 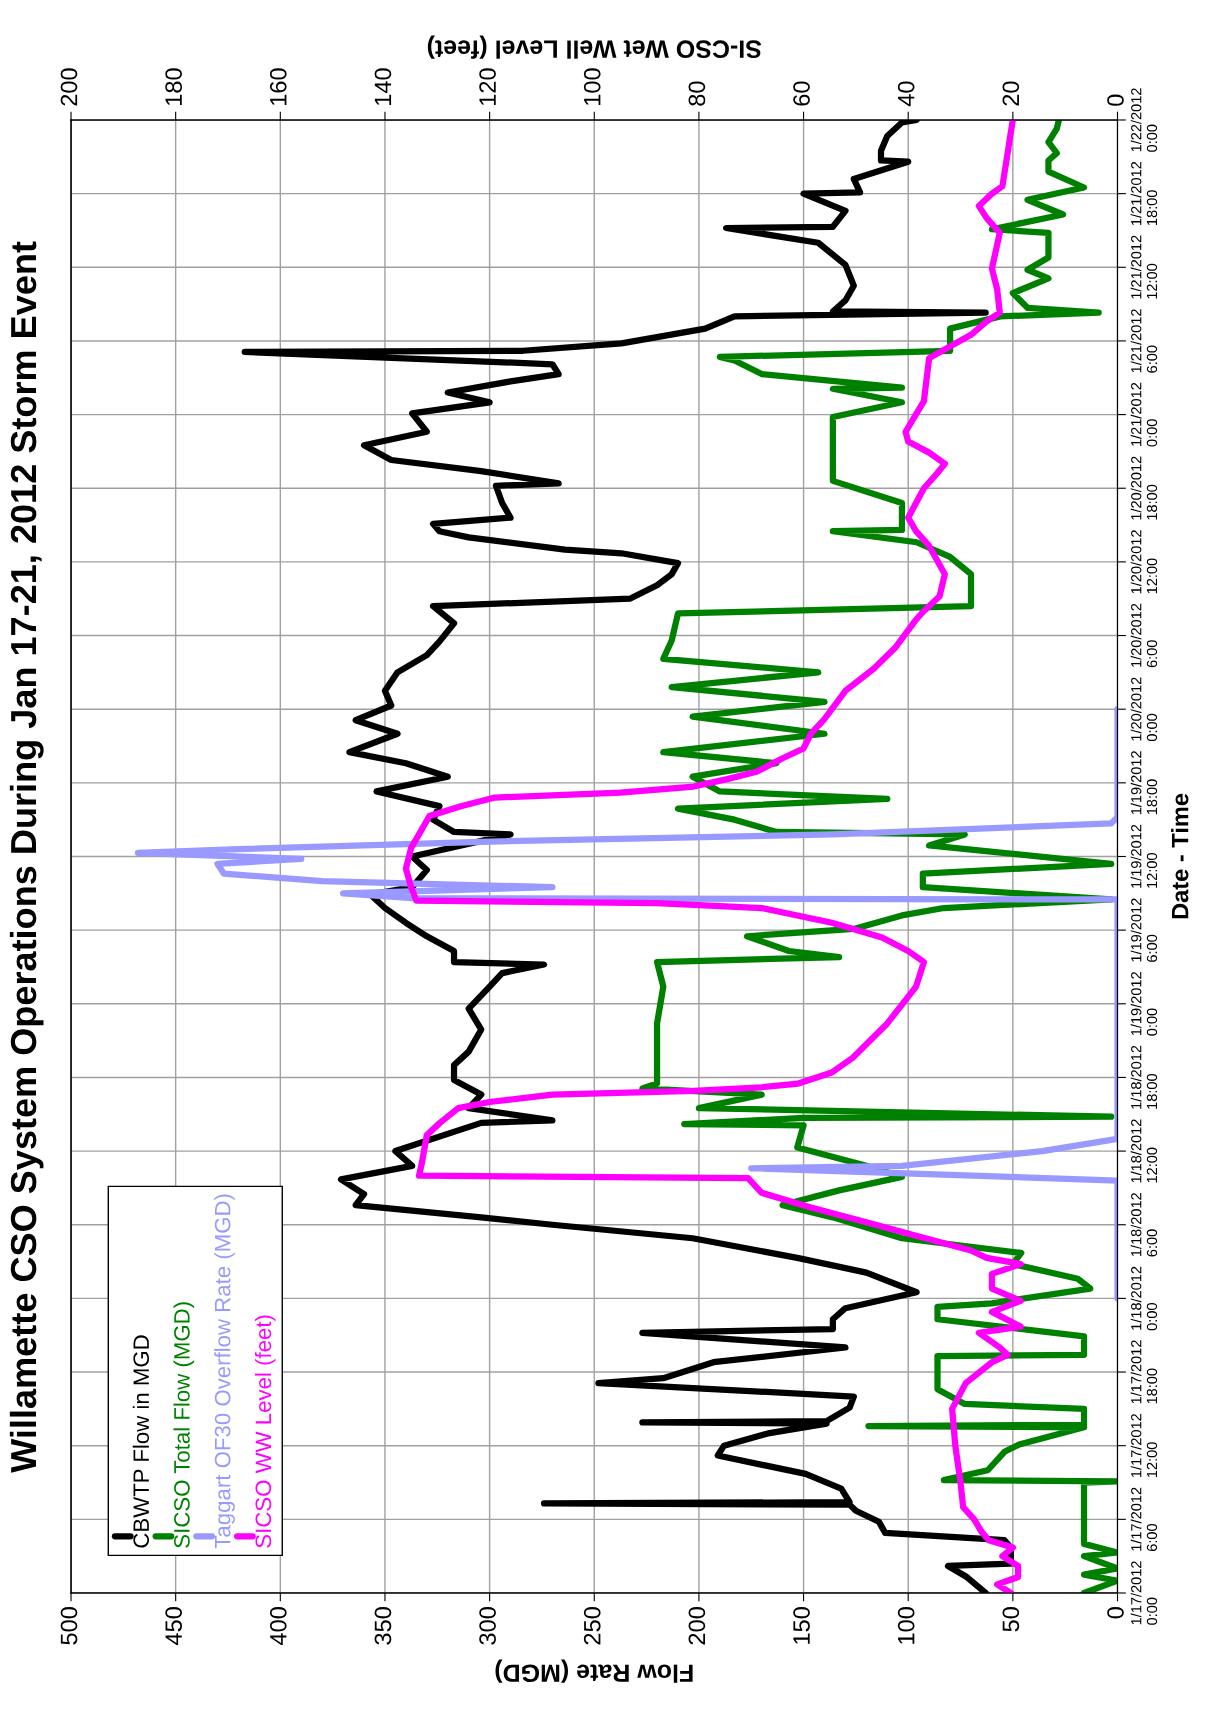 I want to click on x2-tick-label: 140, so click(x=383, y=86).